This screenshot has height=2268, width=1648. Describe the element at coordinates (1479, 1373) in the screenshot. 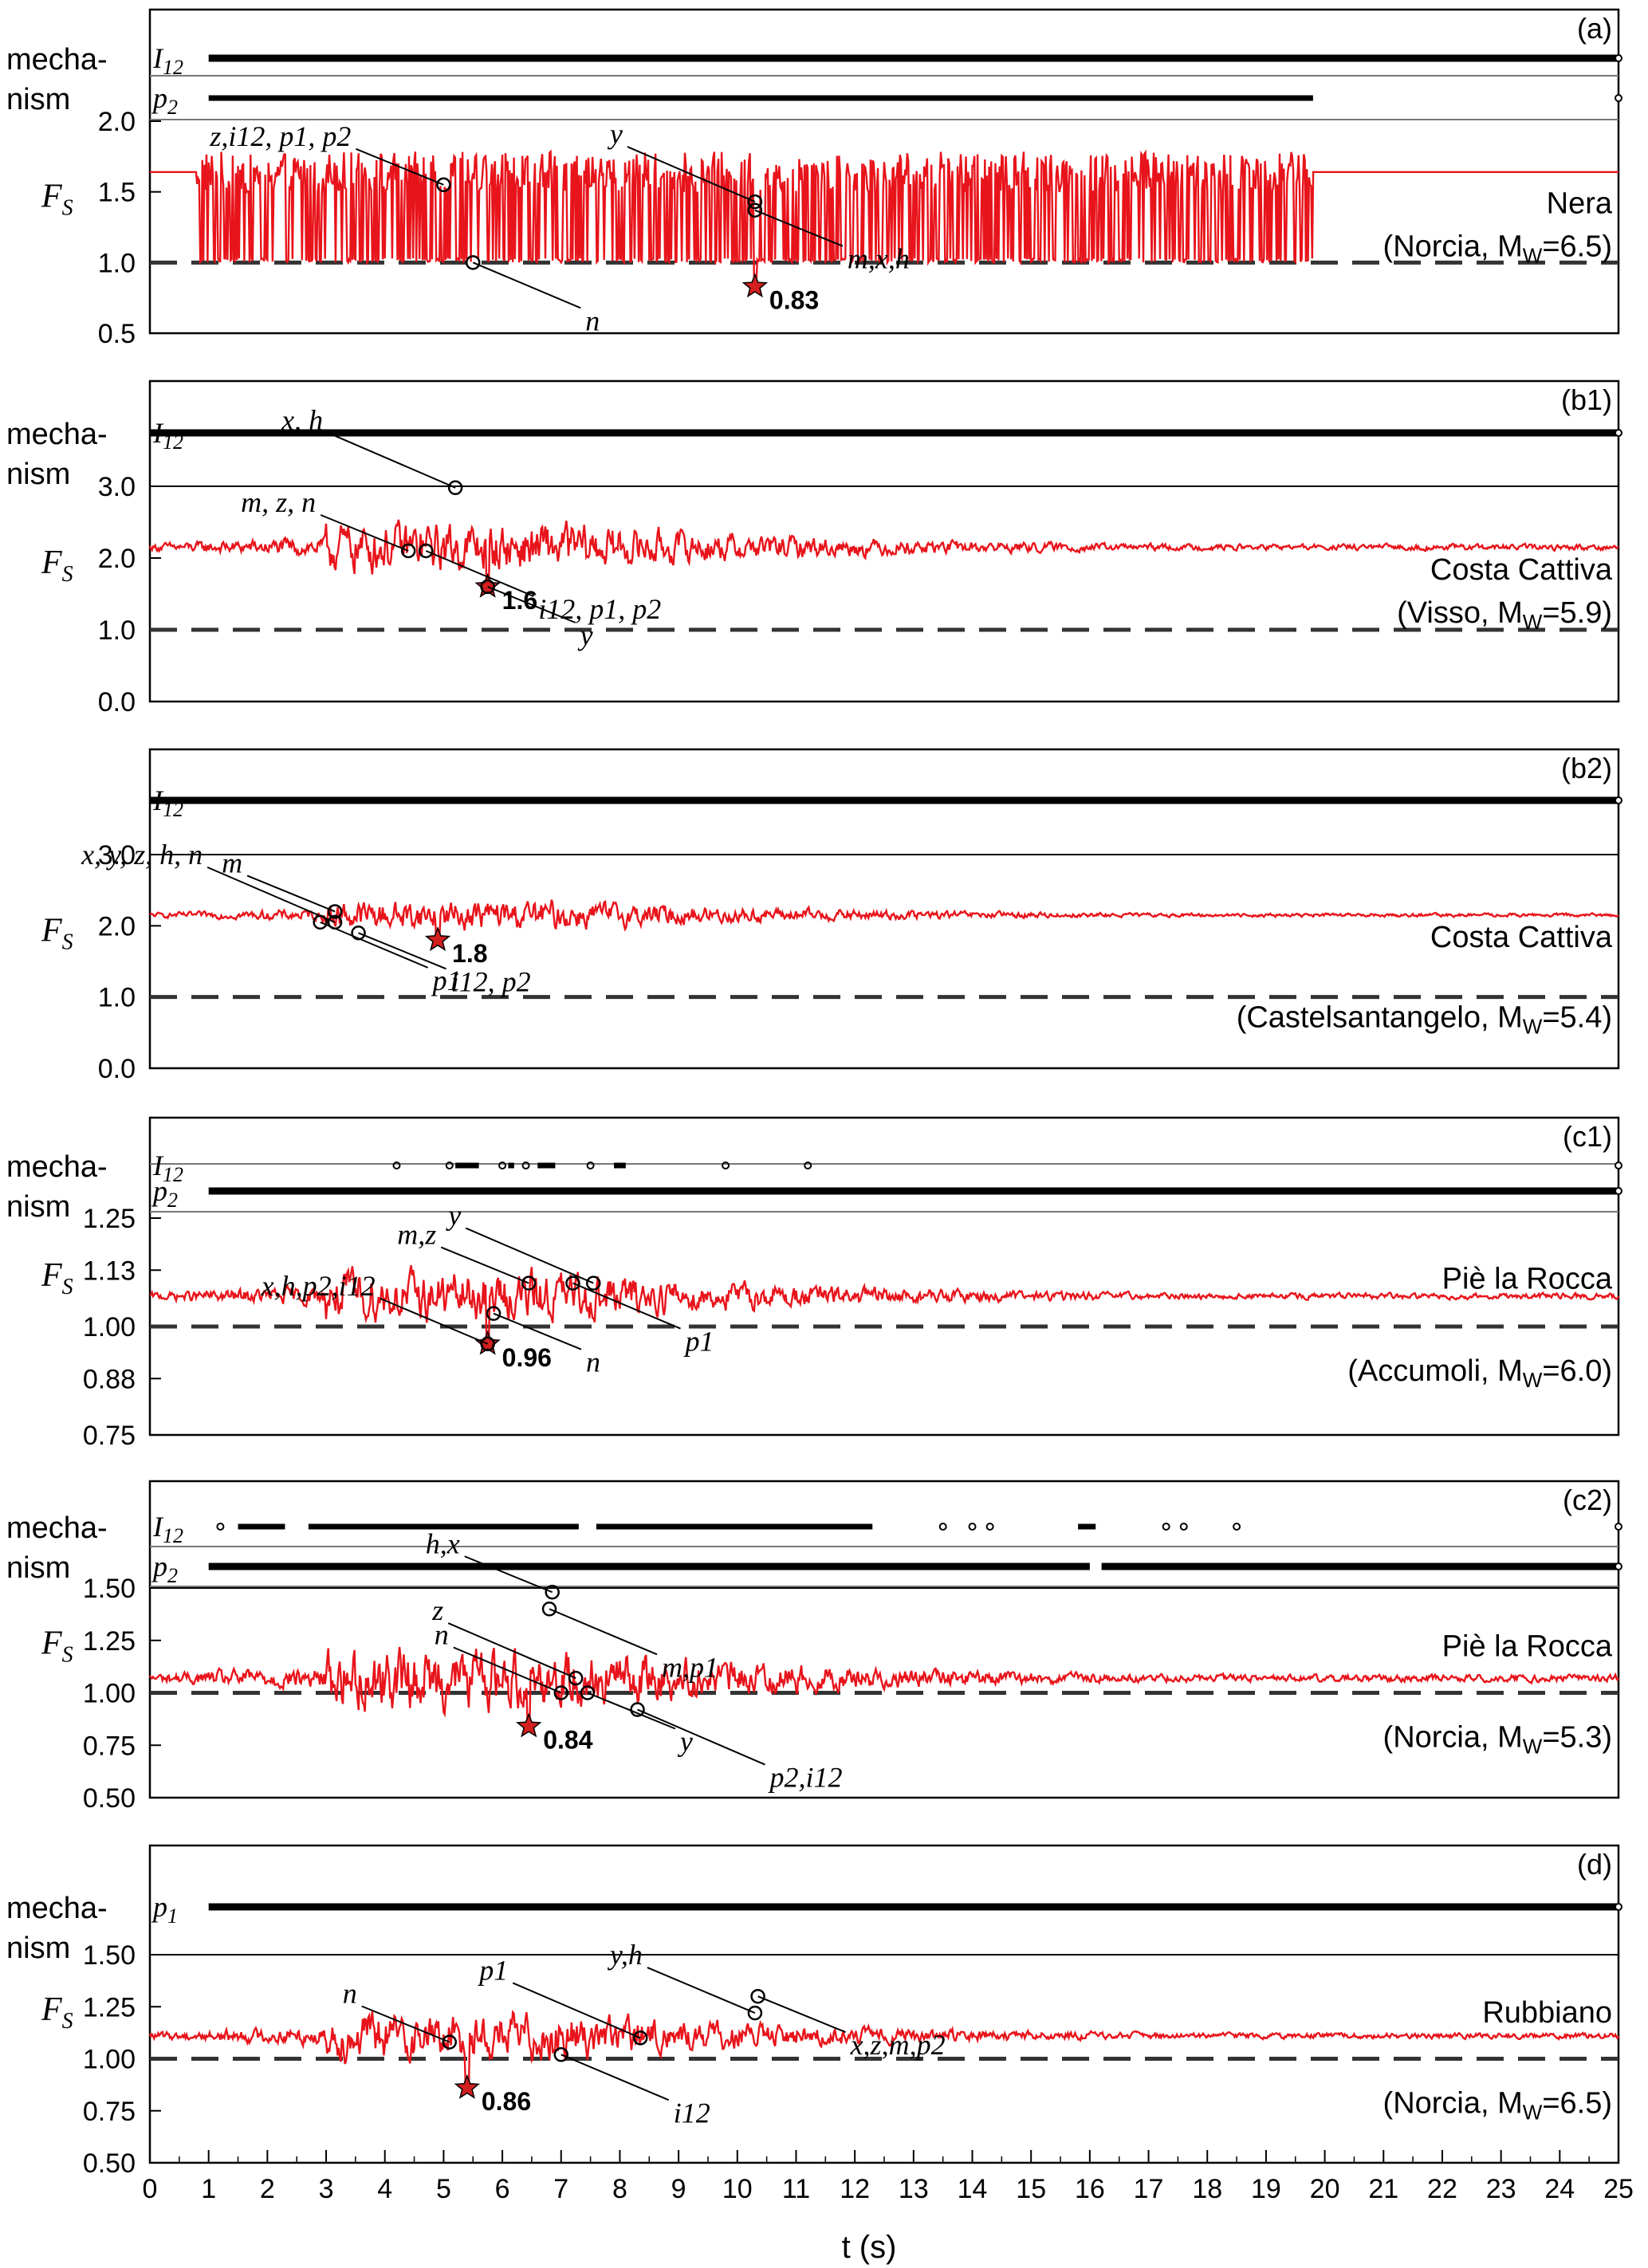

I see `event-label: (Accumoli, MW=6.0)` at that location.